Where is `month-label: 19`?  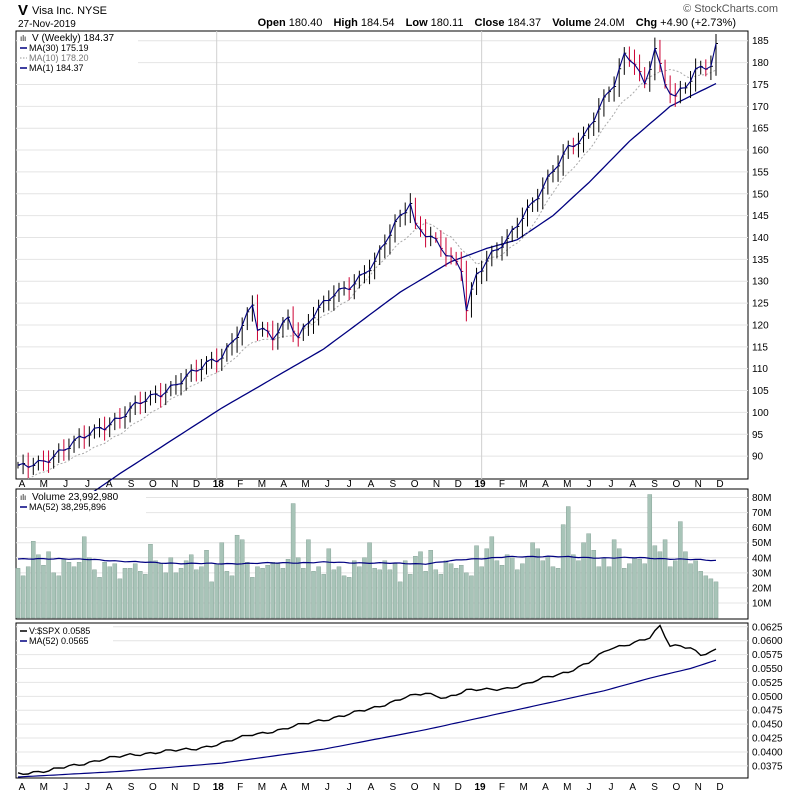 month-label: 19 is located at coordinates (481, 484).